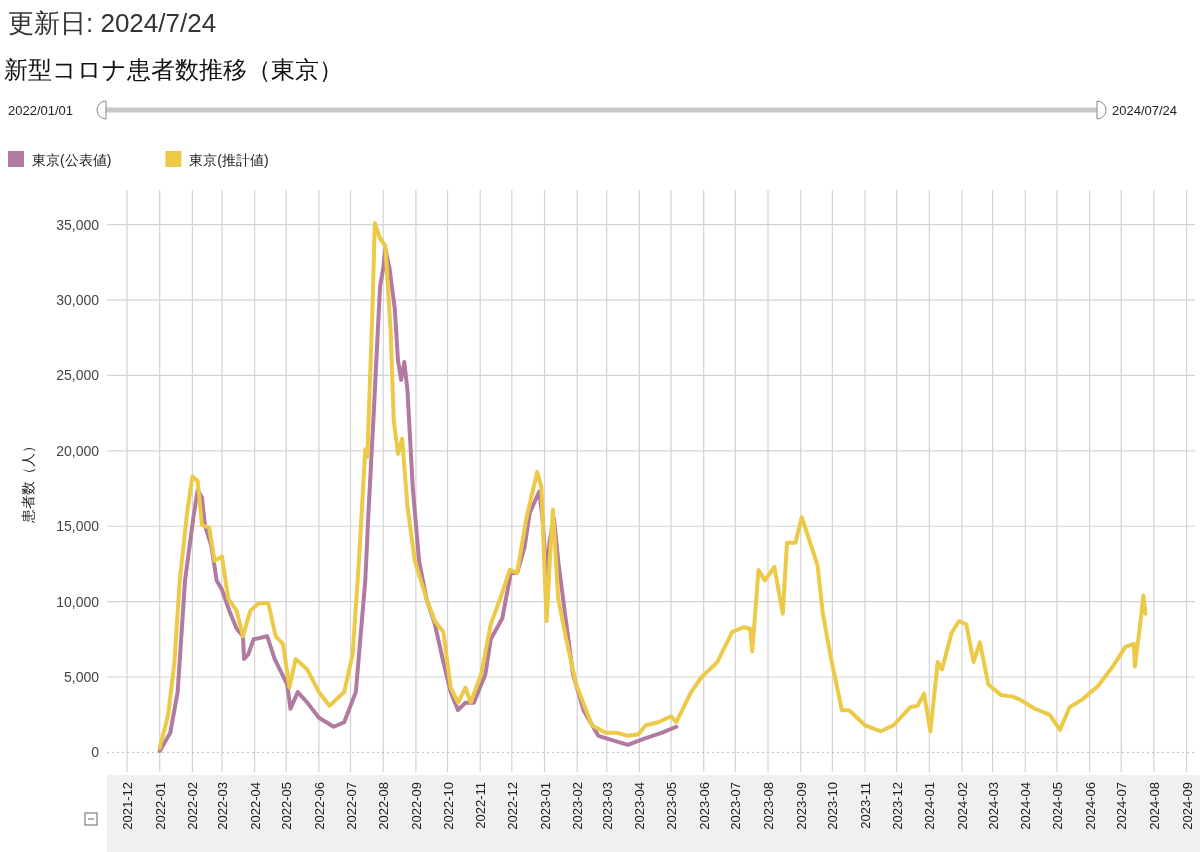 The width and height of the screenshot is (1200, 852). I want to click on x-tick-label: 2024-04, so click(1026, 806).